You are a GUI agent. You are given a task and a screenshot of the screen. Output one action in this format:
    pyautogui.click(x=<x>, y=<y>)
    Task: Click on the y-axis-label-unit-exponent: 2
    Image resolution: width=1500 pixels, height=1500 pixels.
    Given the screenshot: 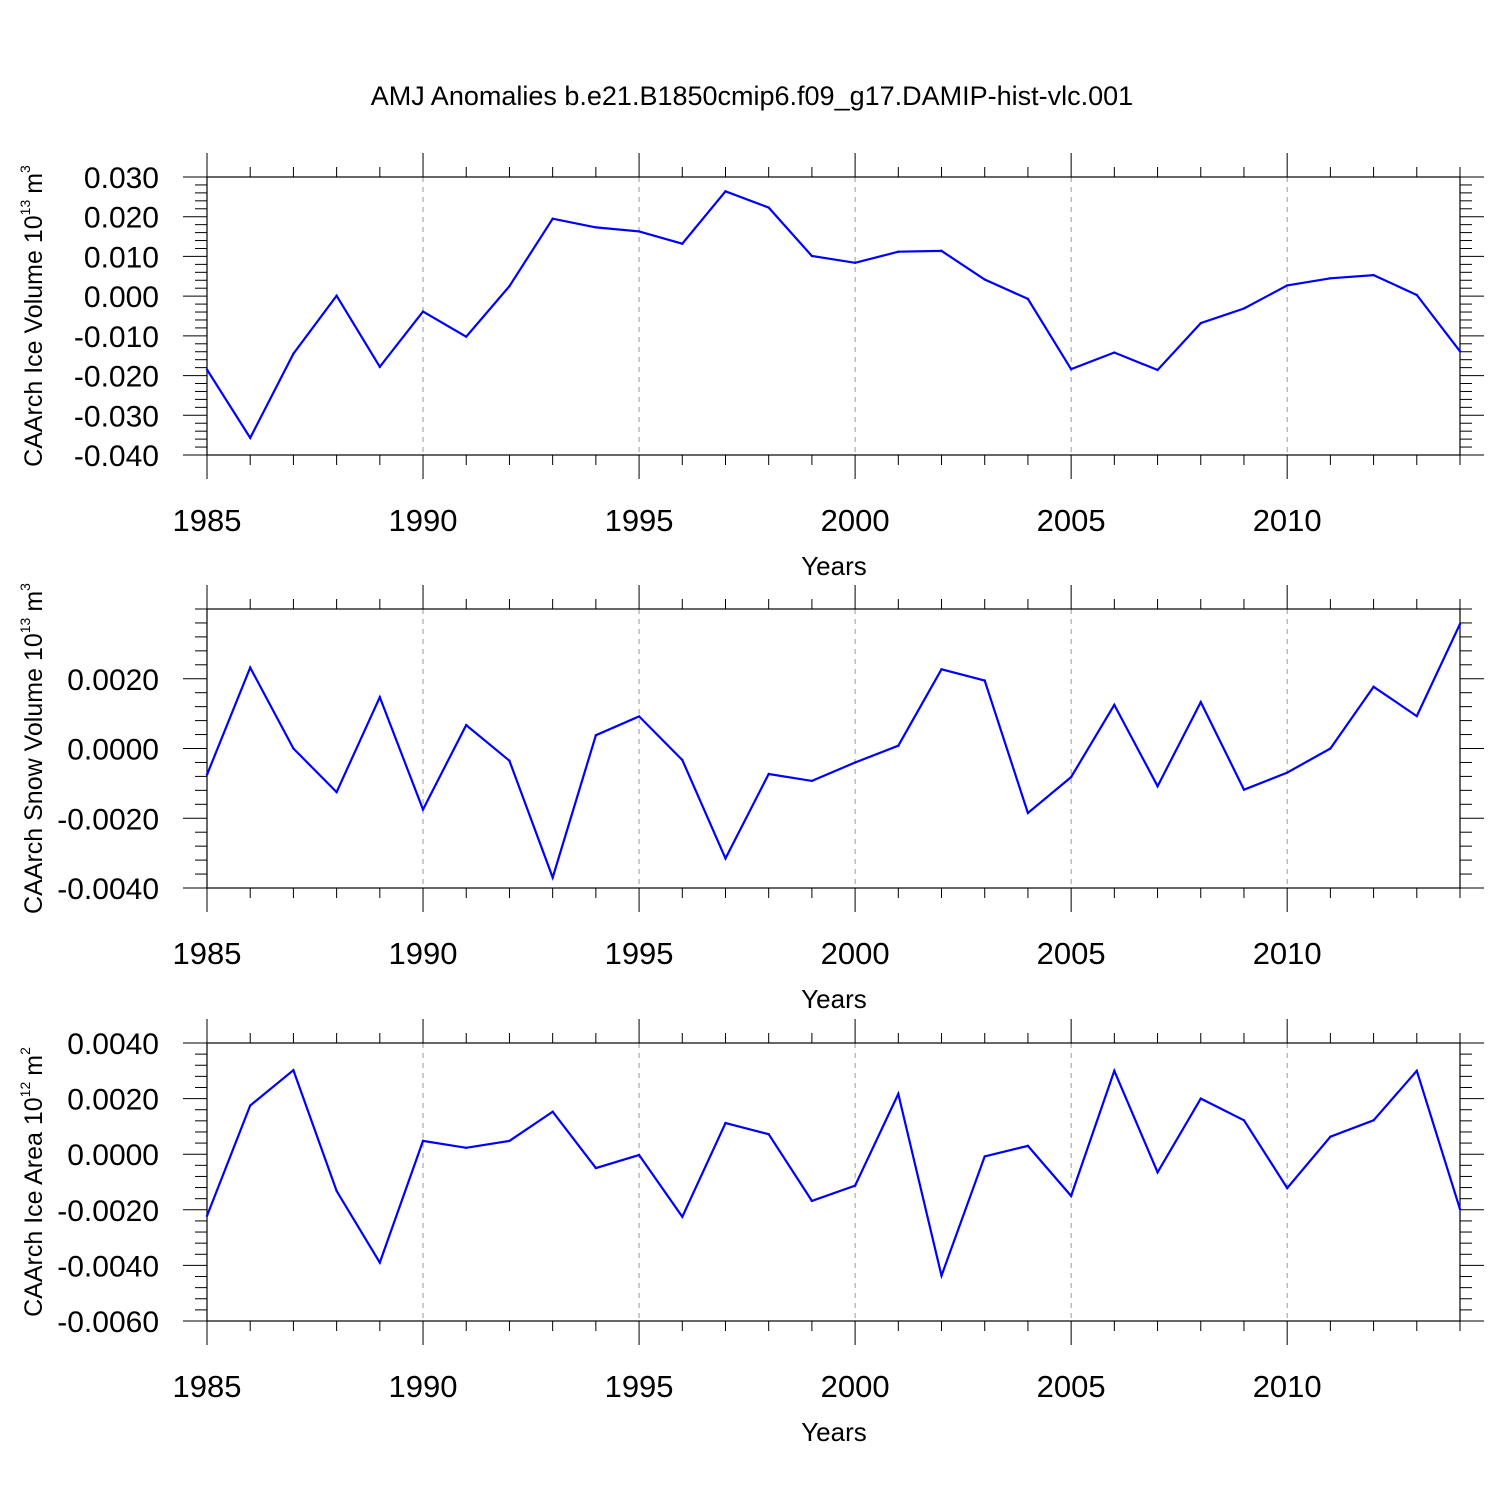 What is the action you would take?
    pyautogui.click(x=25, y=1051)
    